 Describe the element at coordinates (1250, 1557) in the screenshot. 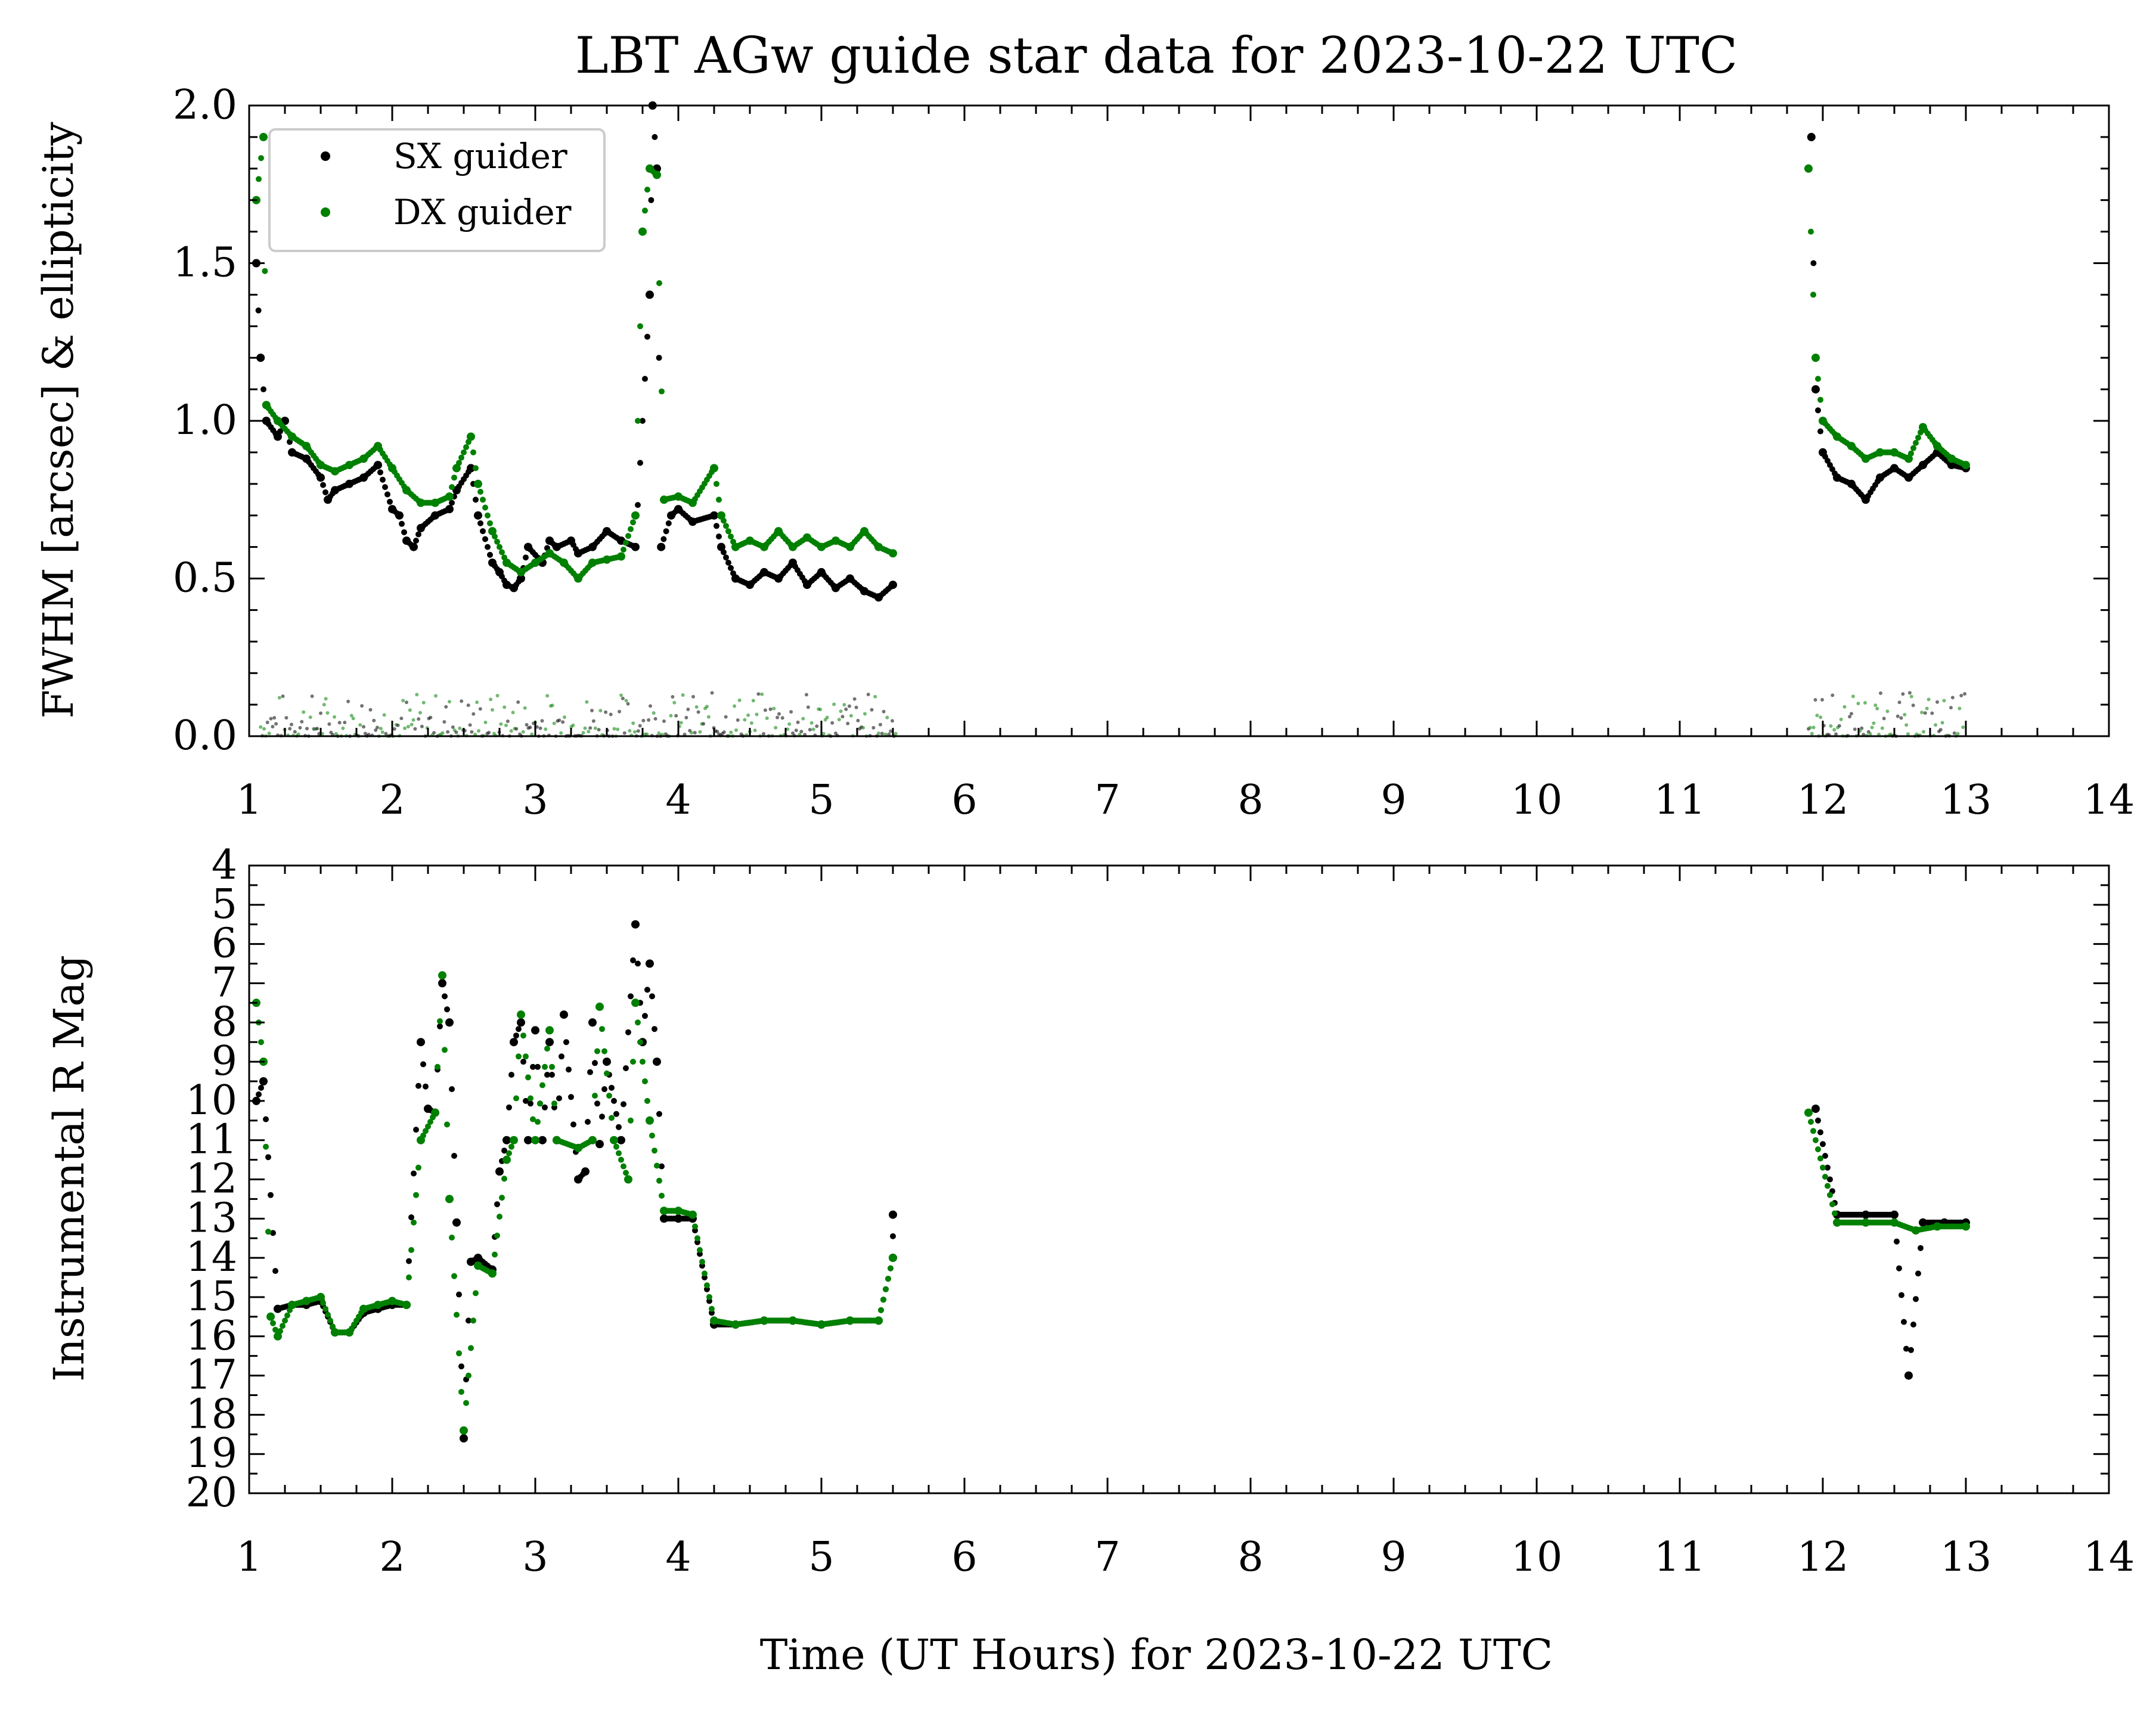

I see `mag-x-tick-label: 8` at that location.